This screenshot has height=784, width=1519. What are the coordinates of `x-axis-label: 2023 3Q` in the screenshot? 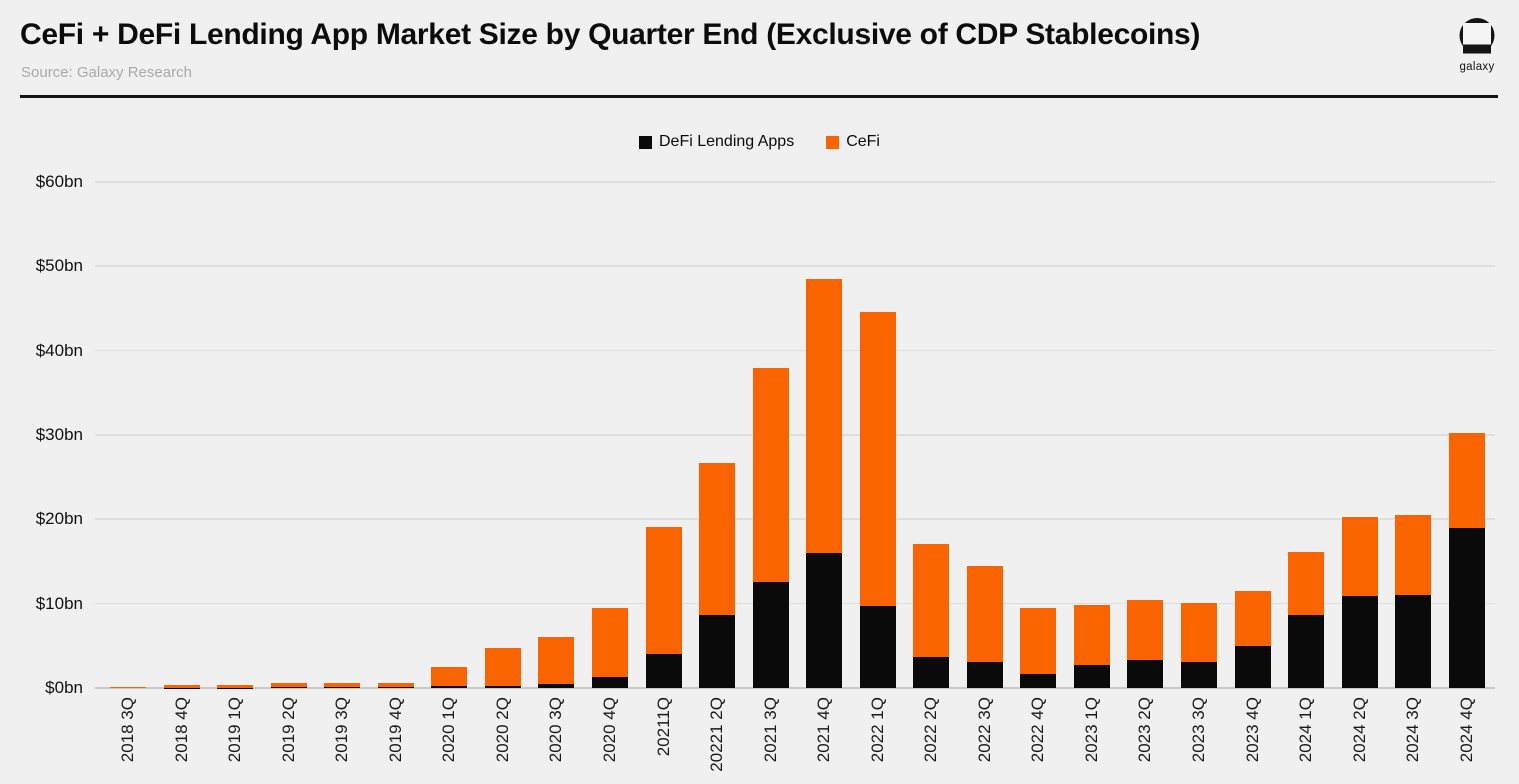 It's located at (1198, 740).